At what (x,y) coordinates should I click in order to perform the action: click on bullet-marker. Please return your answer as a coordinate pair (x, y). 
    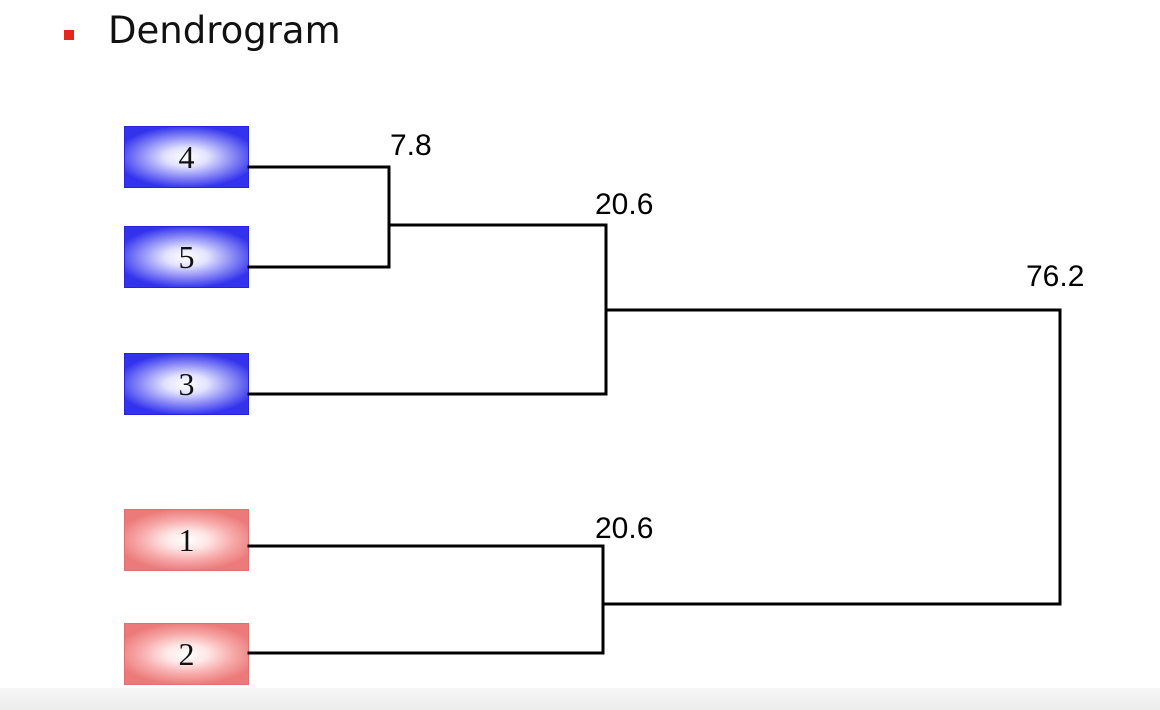
    Looking at the image, I should click on (69, 35).